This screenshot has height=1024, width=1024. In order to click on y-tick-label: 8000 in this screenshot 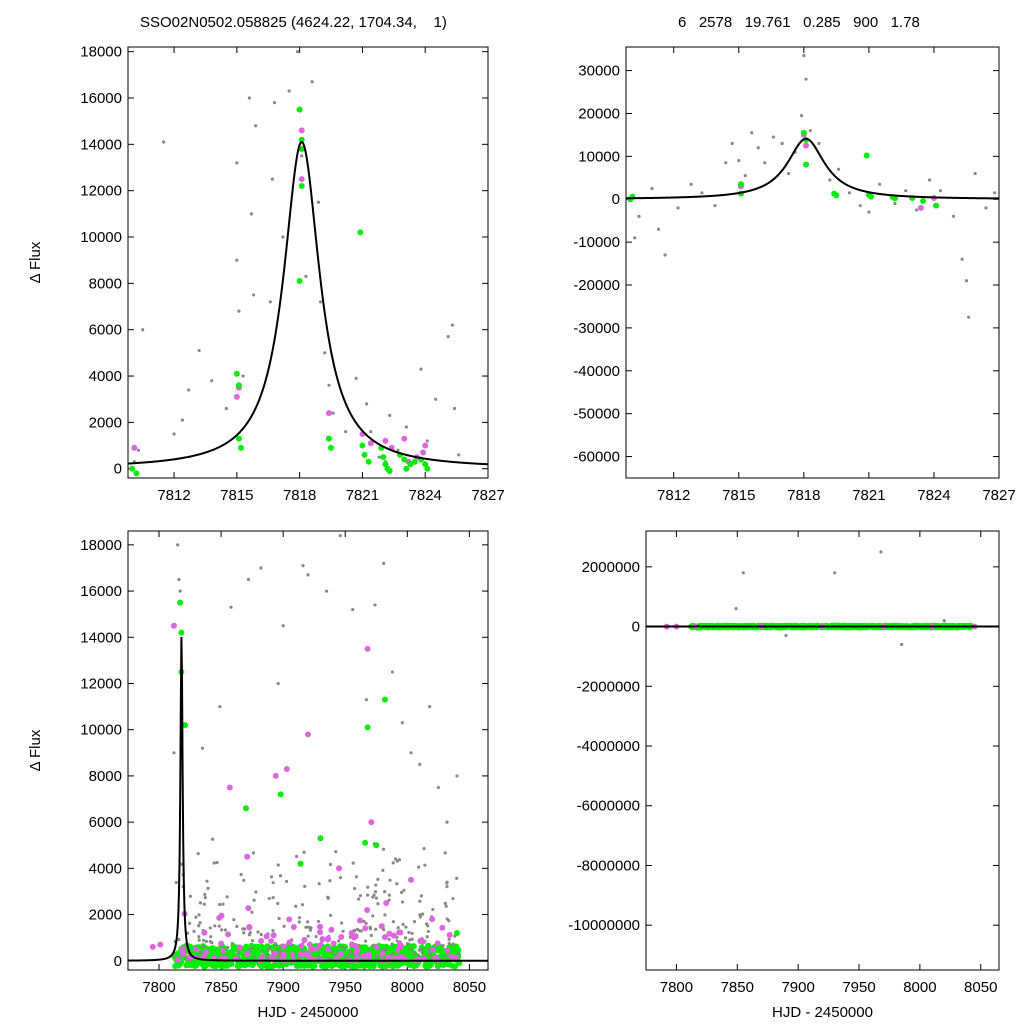, I will do `click(105, 776)`.